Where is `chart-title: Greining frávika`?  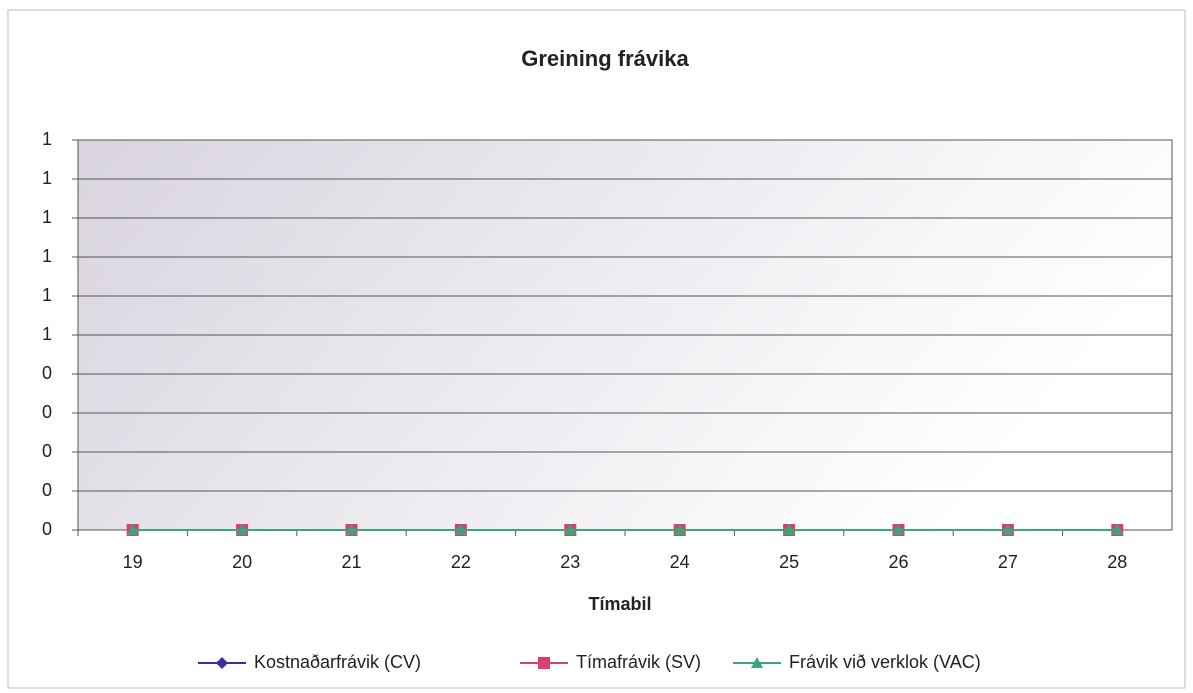
chart-title: Greining frávika is located at coordinates (605, 58).